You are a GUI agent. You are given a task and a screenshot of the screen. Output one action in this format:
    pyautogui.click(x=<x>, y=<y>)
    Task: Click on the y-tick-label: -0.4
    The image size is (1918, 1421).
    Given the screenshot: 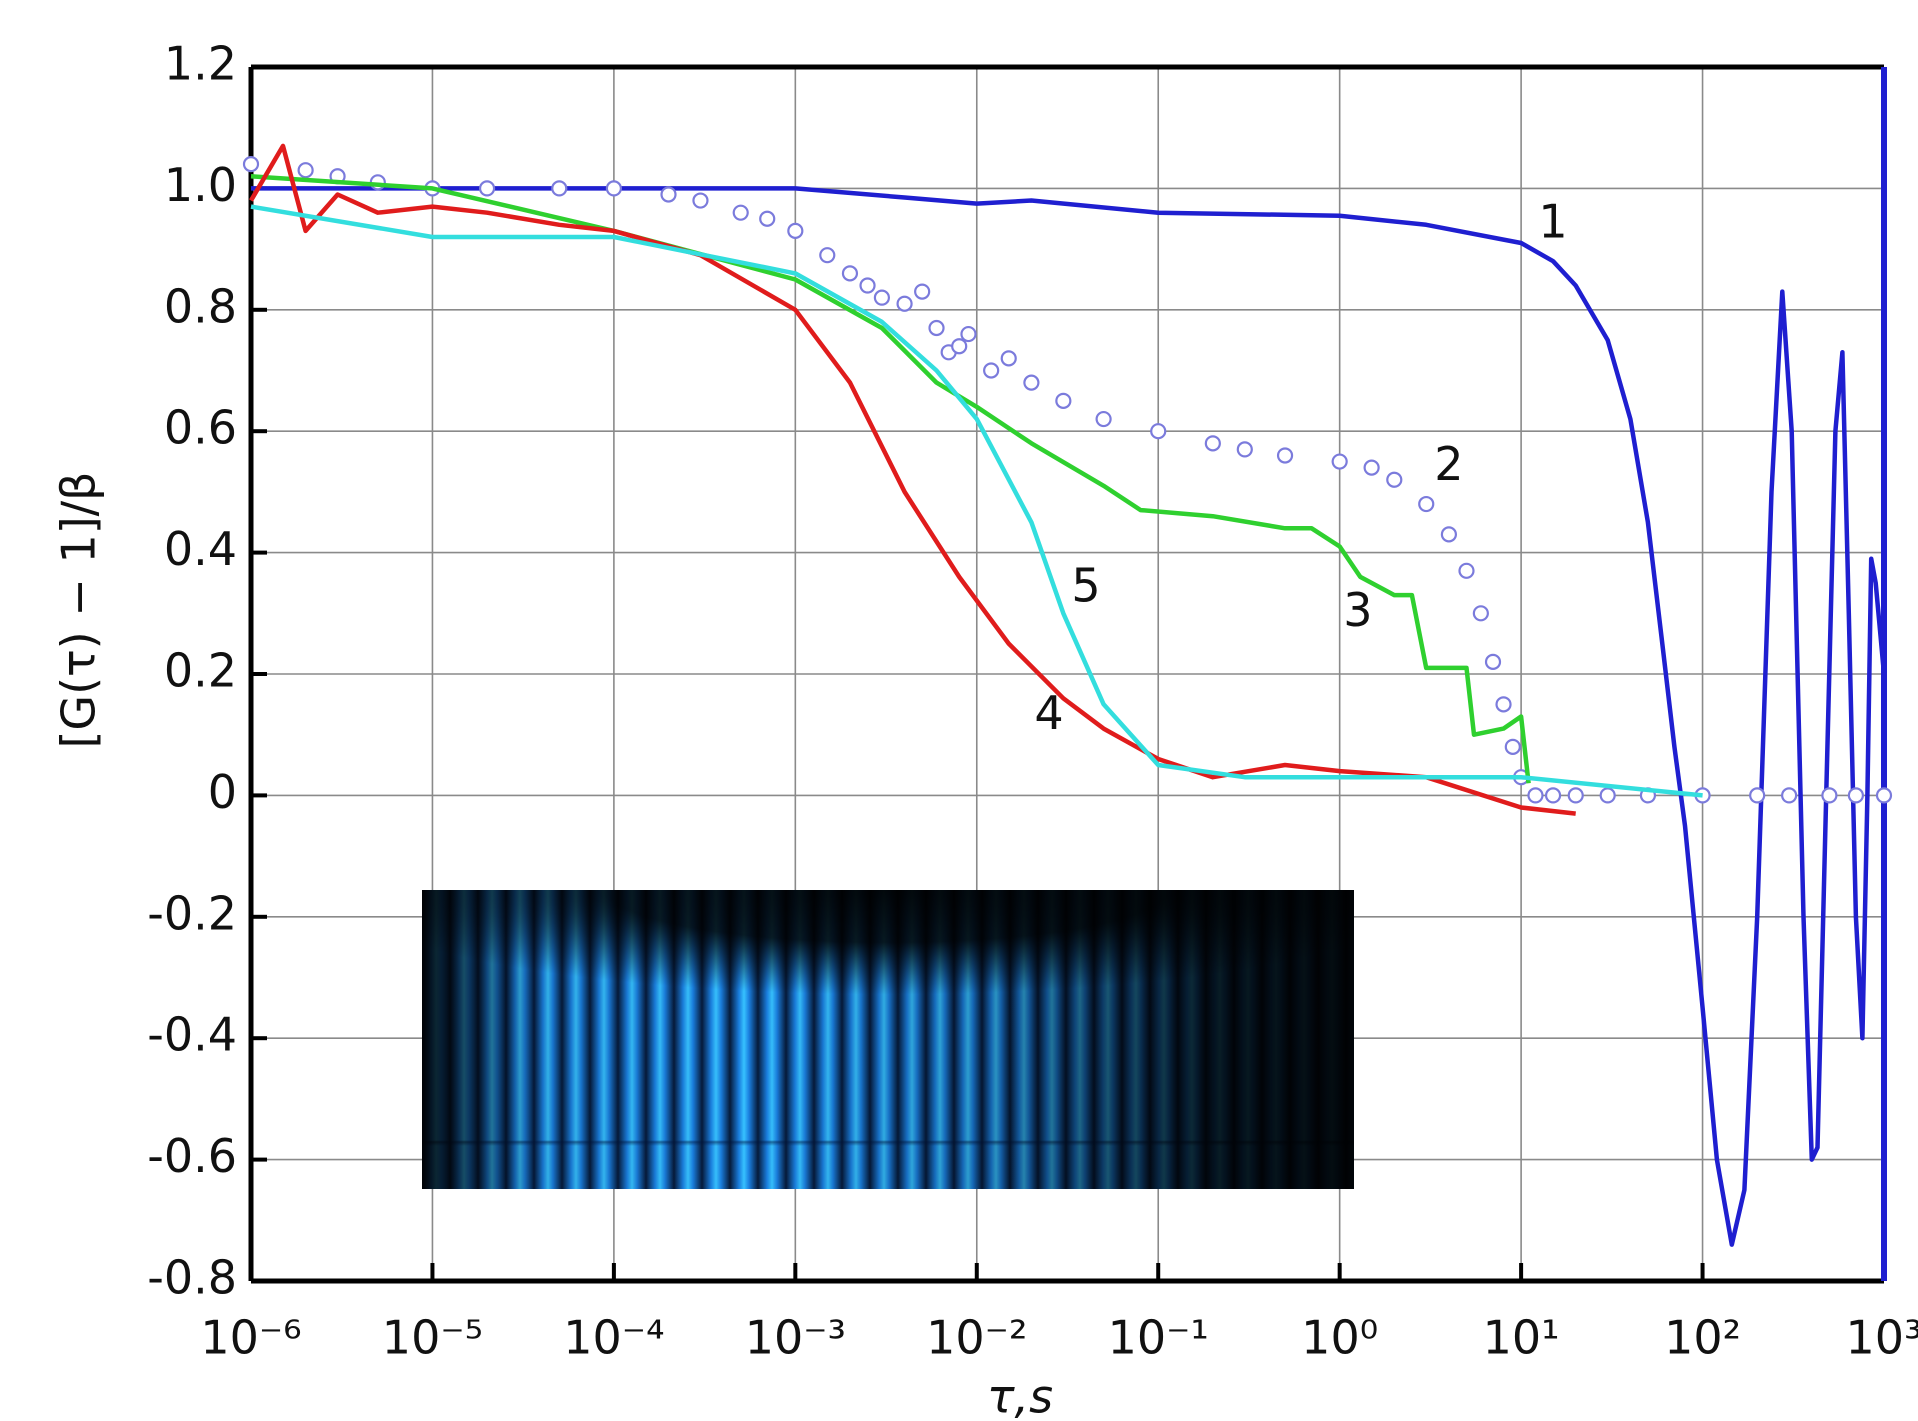 What is the action you would take?
    pyautogui.click(x=192, y=1035)
    